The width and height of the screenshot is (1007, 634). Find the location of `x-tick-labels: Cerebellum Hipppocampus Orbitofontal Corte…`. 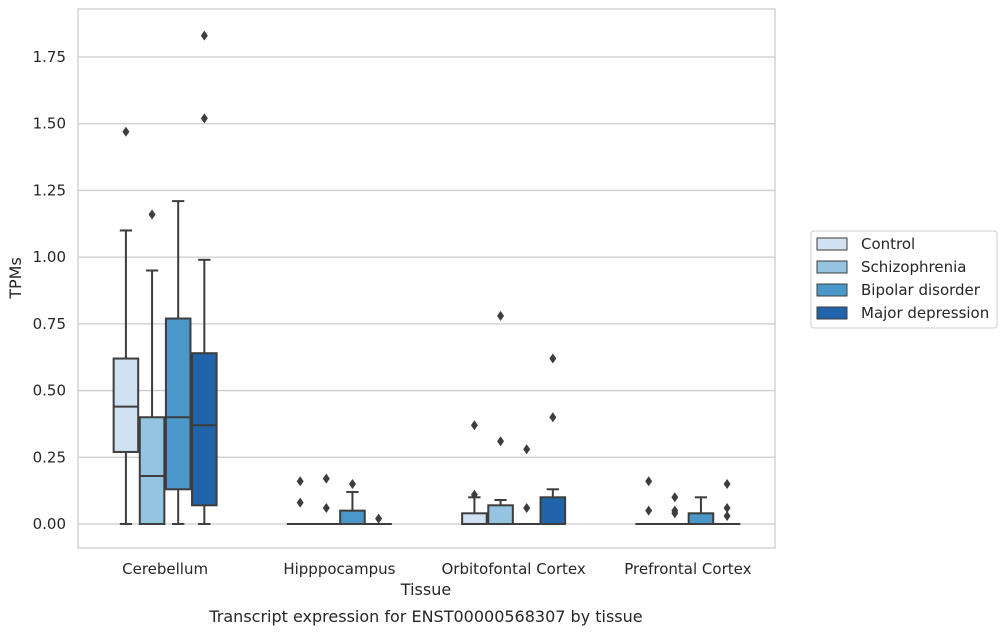

x-tick-labels: Cerebellum Hipppocampus Orbitofontal Corte… is located at coordinates (436, 569).